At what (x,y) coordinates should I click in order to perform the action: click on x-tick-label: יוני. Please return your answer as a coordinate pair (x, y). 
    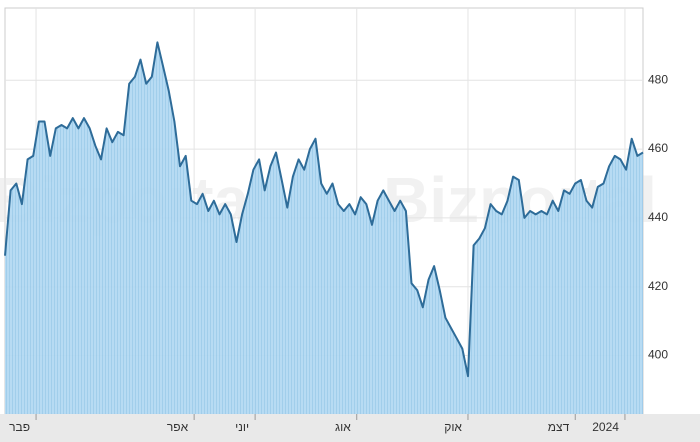
    Looking at the image, I should click on (242, 427).